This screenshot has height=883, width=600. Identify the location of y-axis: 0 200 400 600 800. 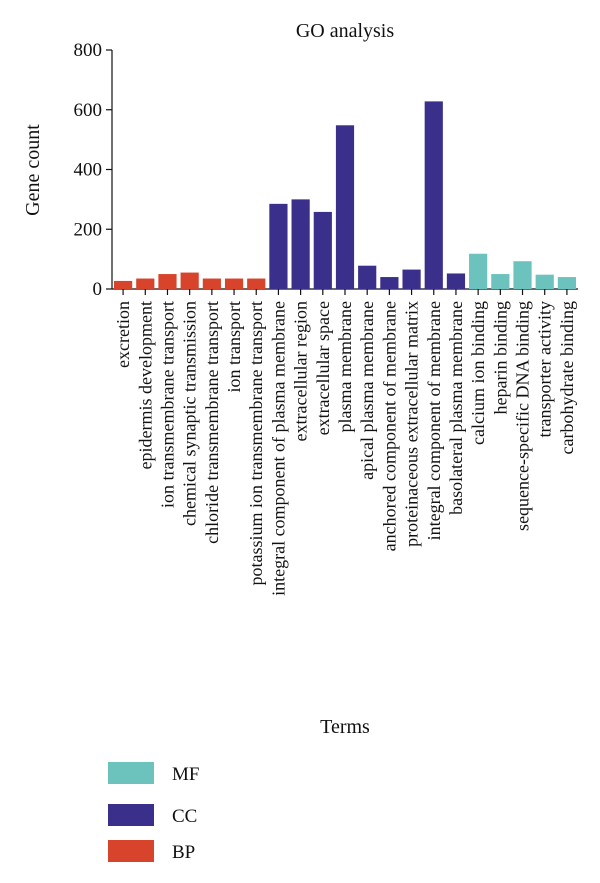
(93, 170).